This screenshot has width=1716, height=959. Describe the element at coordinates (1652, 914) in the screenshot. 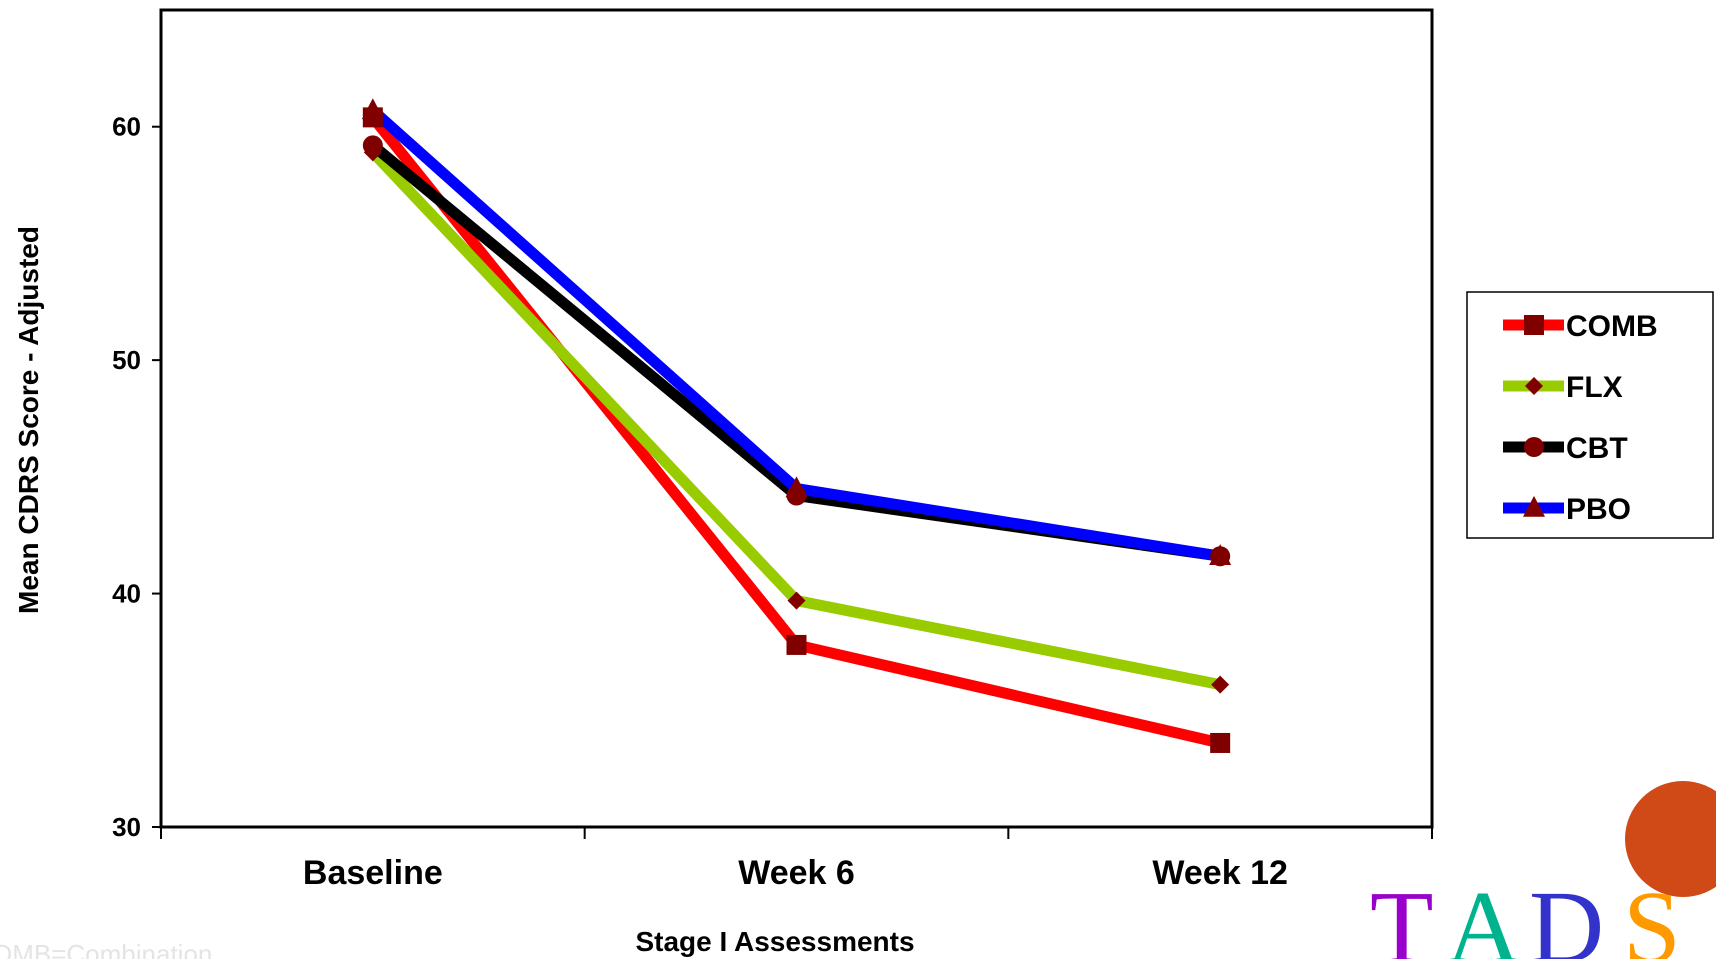

I see `logo-letter-s: S` at that location.